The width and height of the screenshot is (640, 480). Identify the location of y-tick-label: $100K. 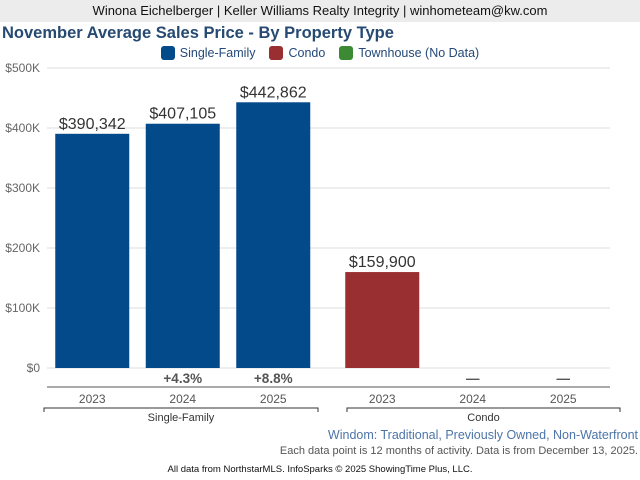
(22, 308).